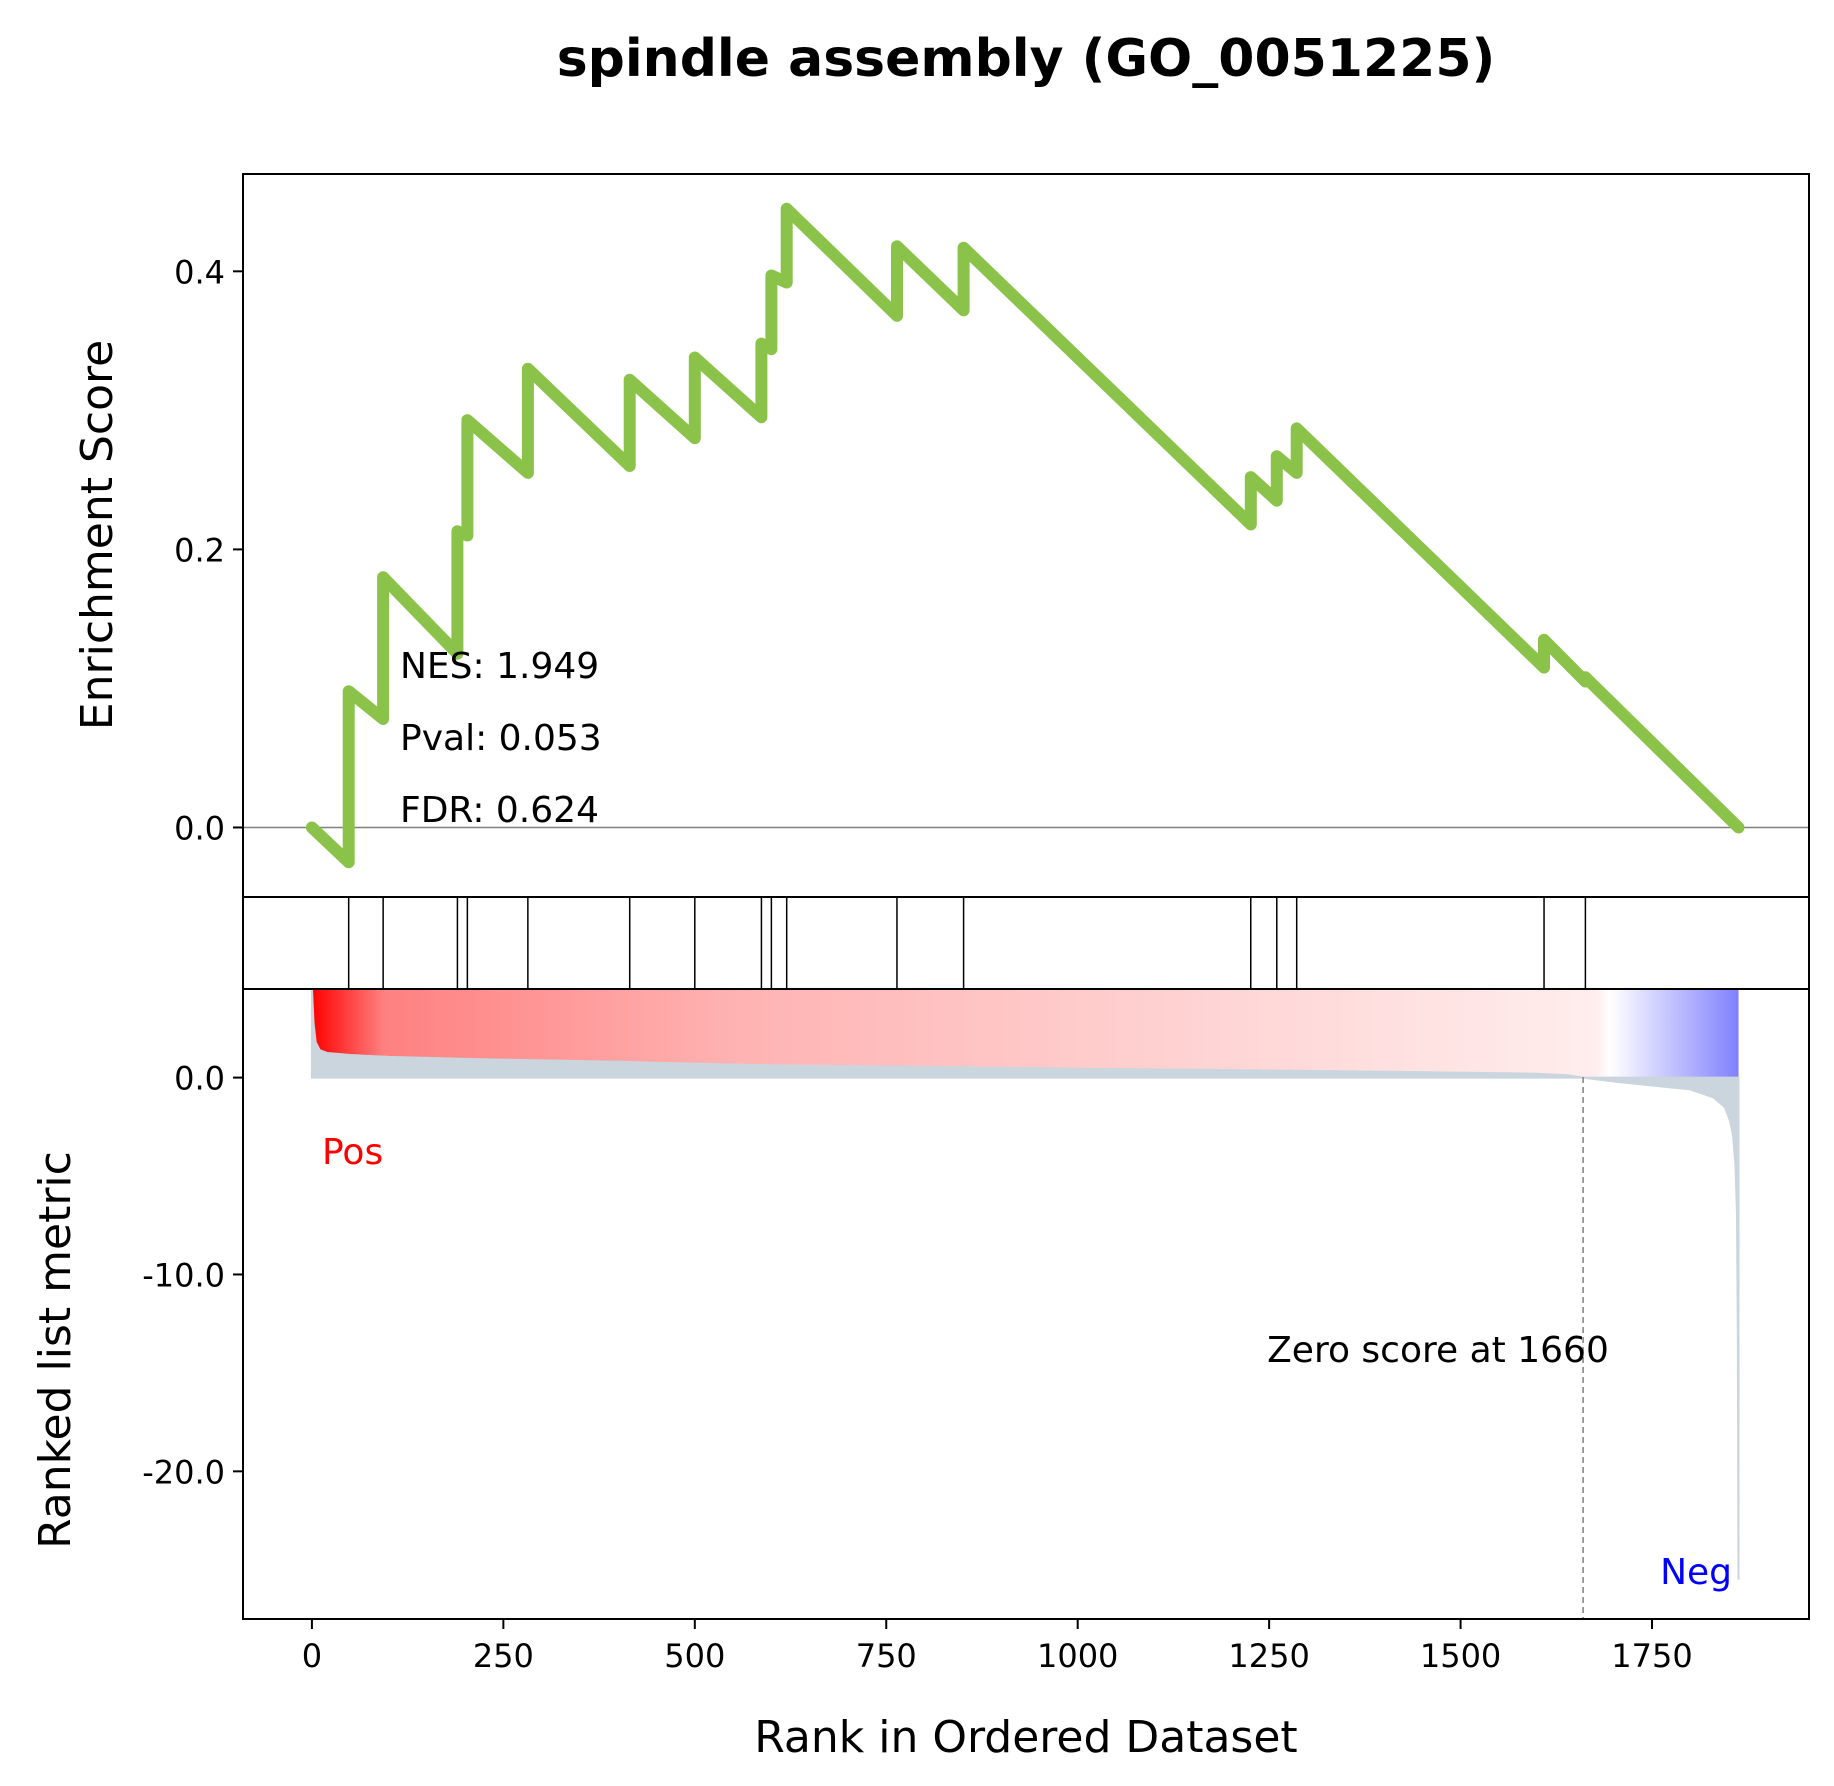 This screenshot has width=1834, height=1786. Describe the element at coordinates (199, 1079) in the screenshot. I see `metric-y-tick-label: 0.0` at that location.